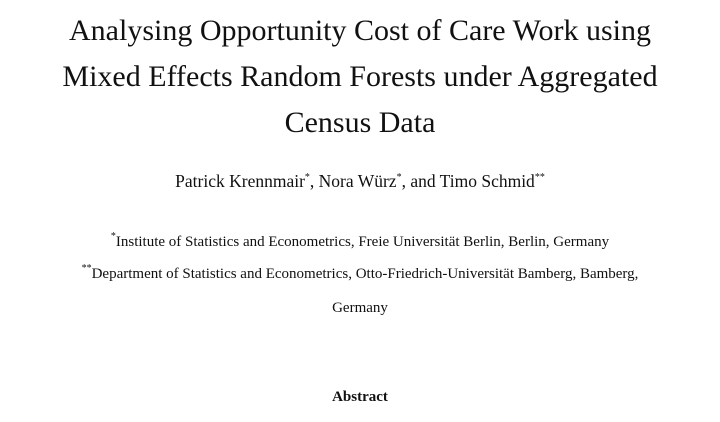 The width and height of the screenshot is (720, 422). I want to click on author-mark: **, so click(539, 177).